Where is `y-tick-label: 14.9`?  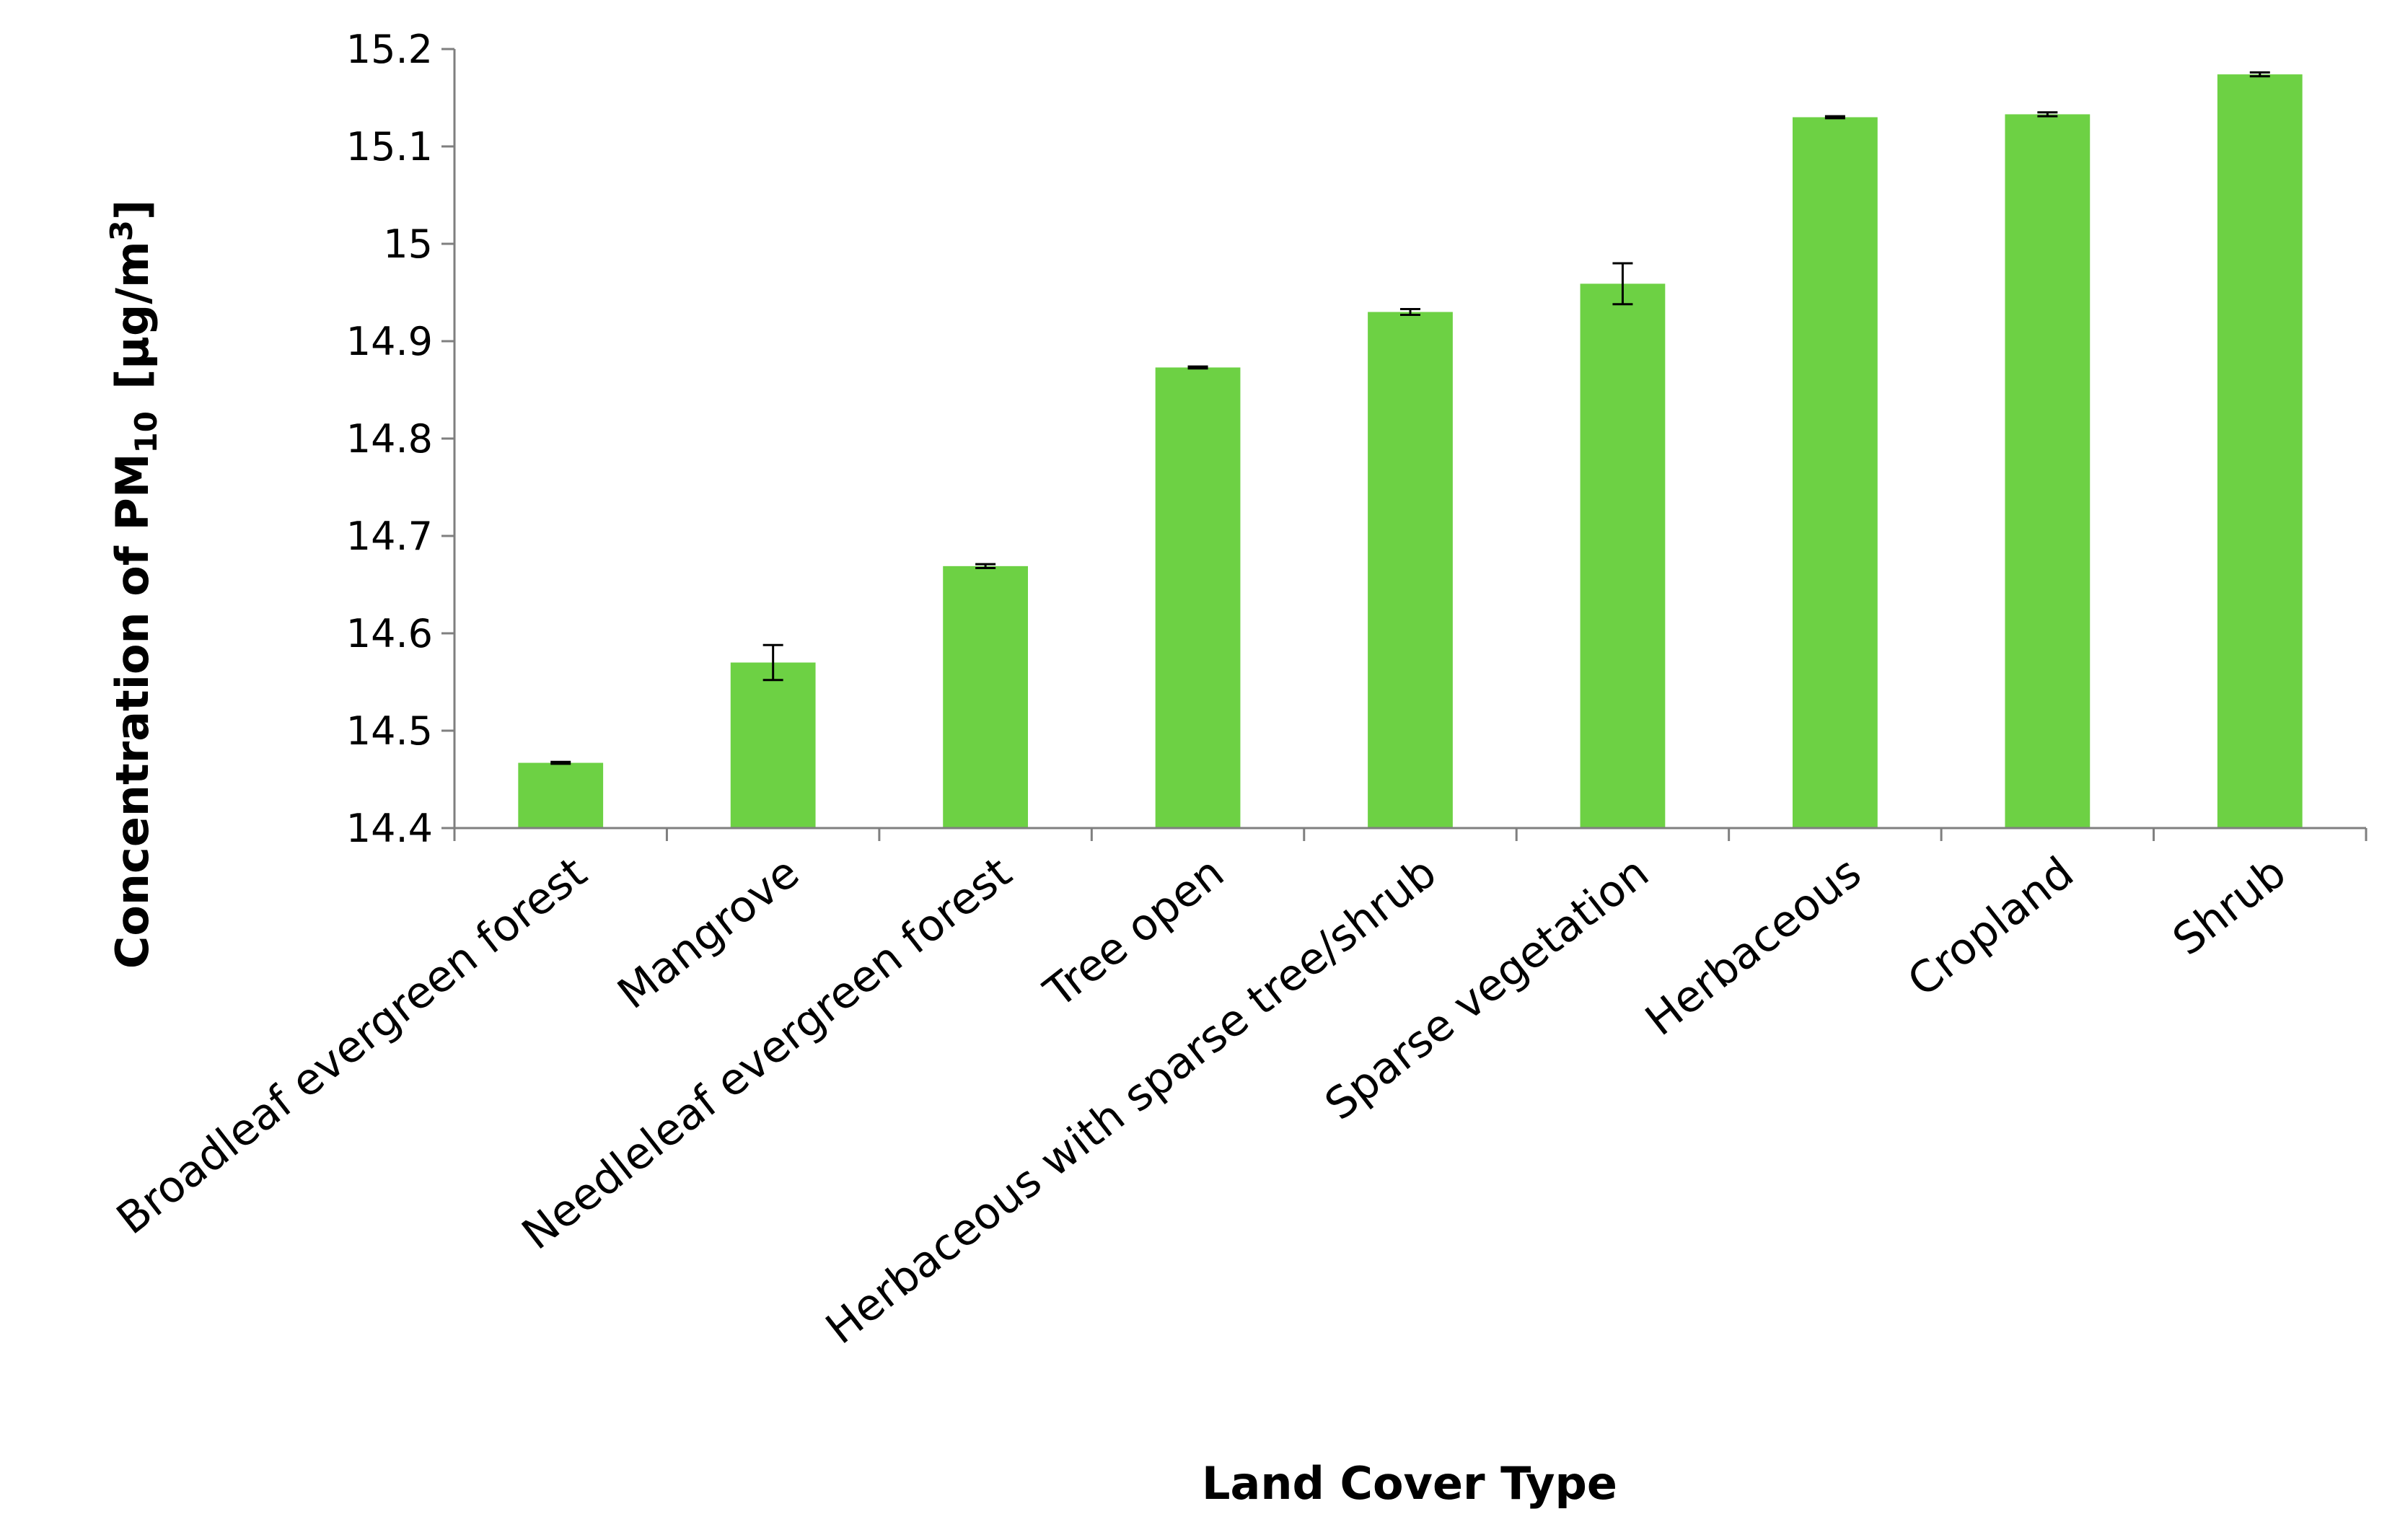 y-tick-label: 14.9 is located at coordinates (389, 342).